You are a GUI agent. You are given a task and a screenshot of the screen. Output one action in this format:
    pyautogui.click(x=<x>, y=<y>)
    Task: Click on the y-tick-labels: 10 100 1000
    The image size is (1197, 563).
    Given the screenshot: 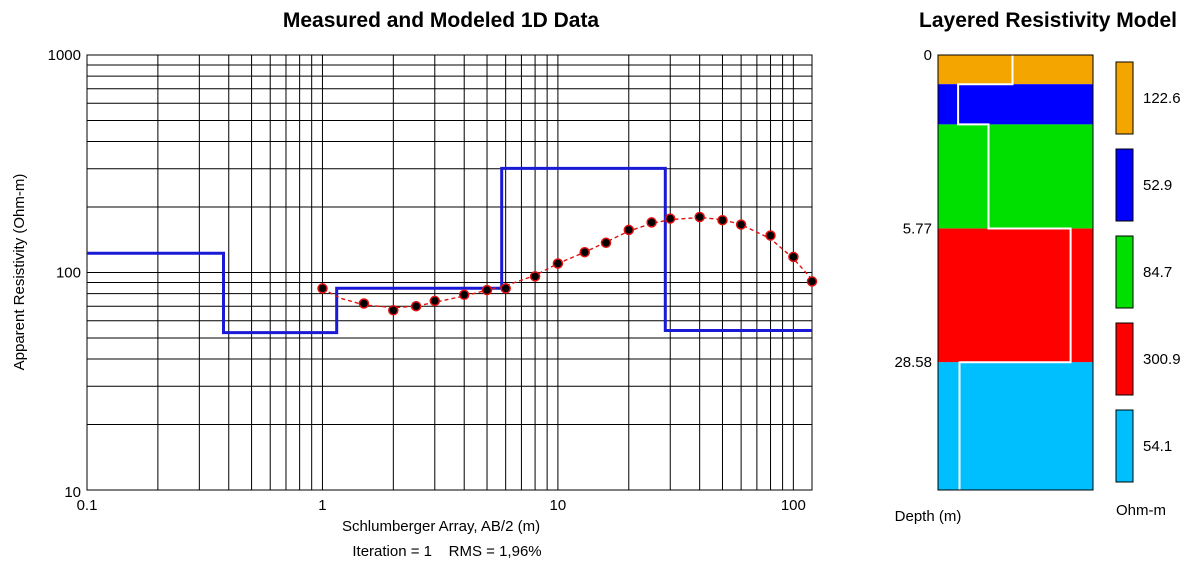 What is the action you would take?
    pyautogui.click(x=64, y=274)
    